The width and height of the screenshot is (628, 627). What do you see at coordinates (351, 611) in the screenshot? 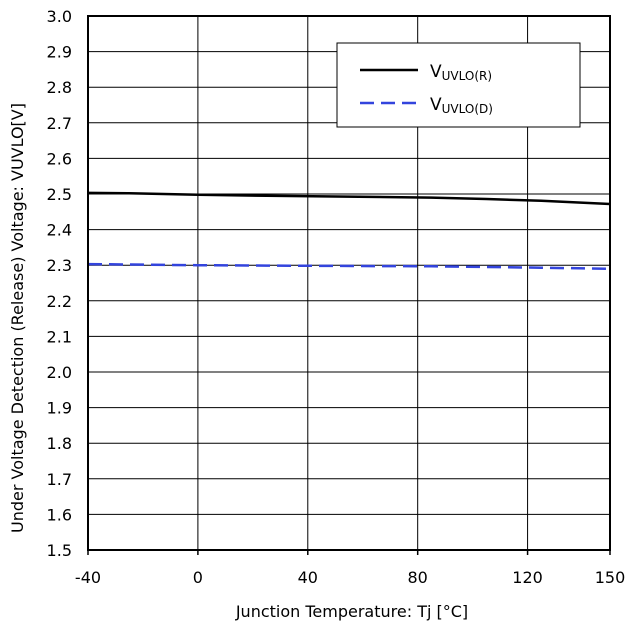
I see `x-axis-title: Junction Temperature: Tj [°C]` at bounding box center [351, 611].